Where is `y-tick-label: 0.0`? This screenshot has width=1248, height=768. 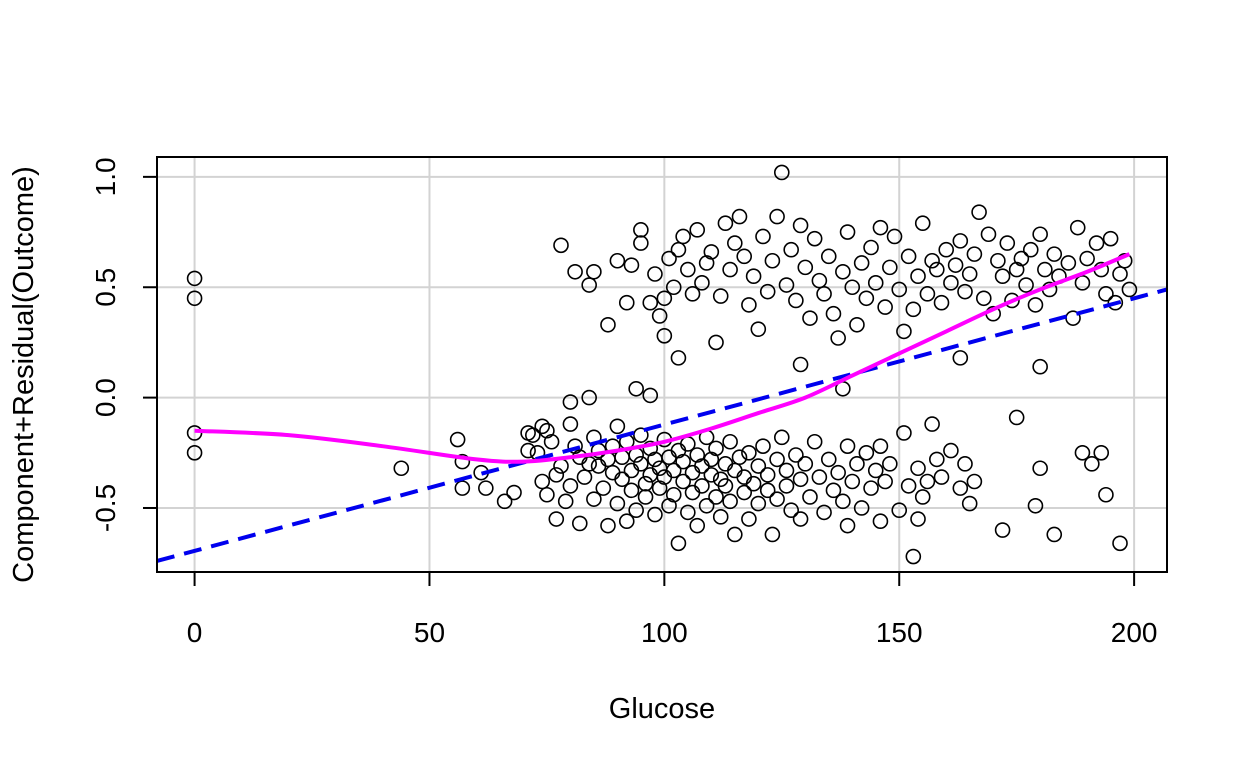
y-tick-label: 0.0 is located at coordinates (105, 397).